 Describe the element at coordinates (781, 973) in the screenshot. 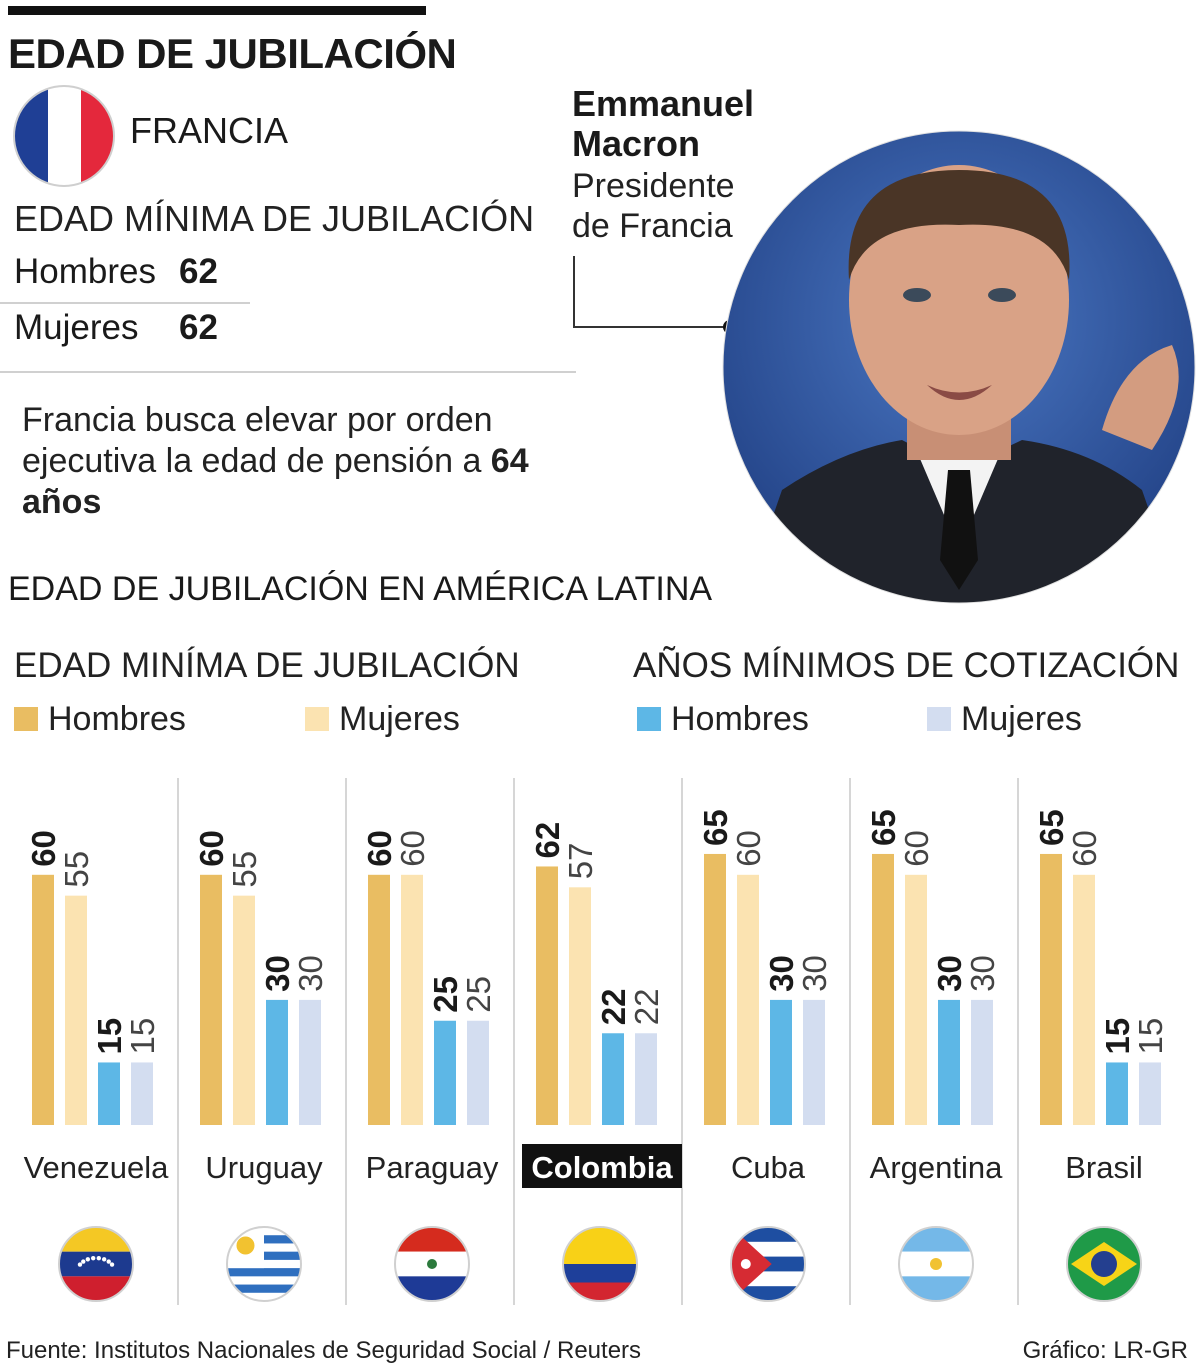

I see `data-label-cuba-s3: 30` at that location.